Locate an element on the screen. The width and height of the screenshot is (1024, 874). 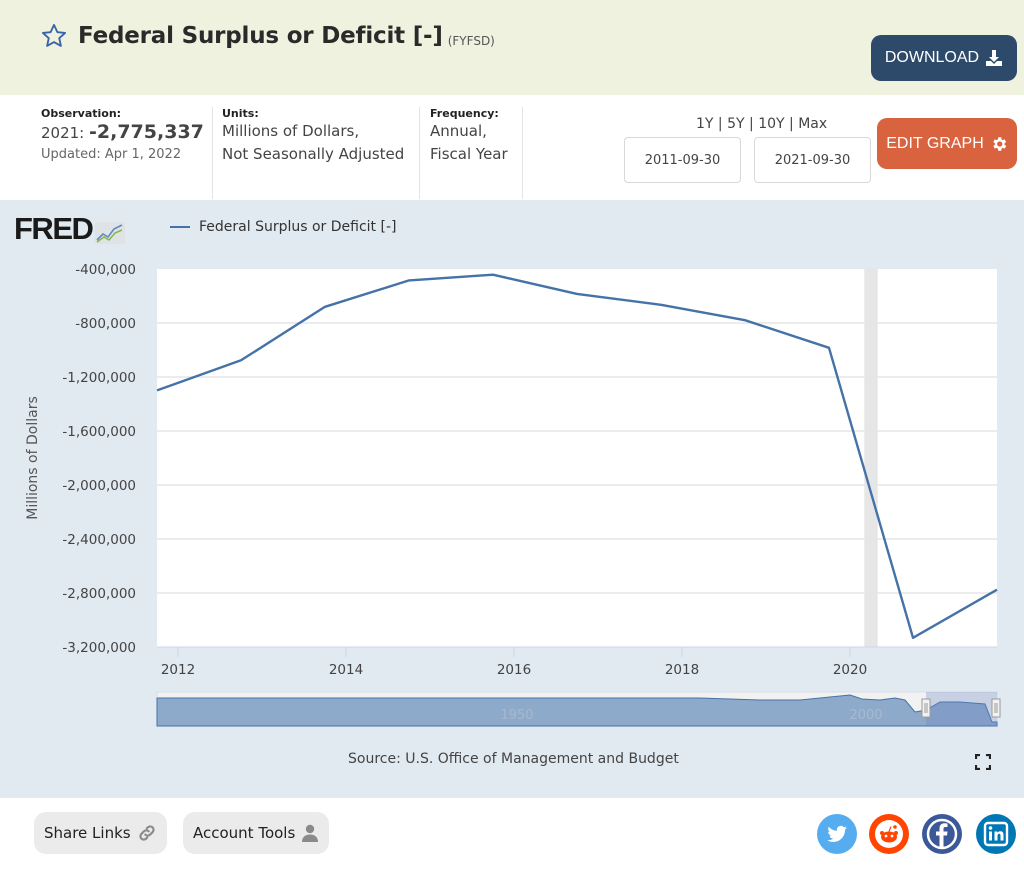
twitter-share-button is located at coordinates (837, 834).